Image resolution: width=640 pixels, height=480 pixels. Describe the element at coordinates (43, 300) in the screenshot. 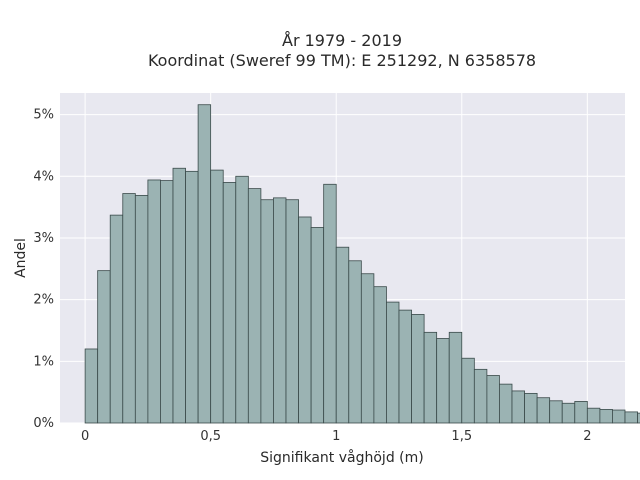

I see `y-tick-label: 2%` at that location.